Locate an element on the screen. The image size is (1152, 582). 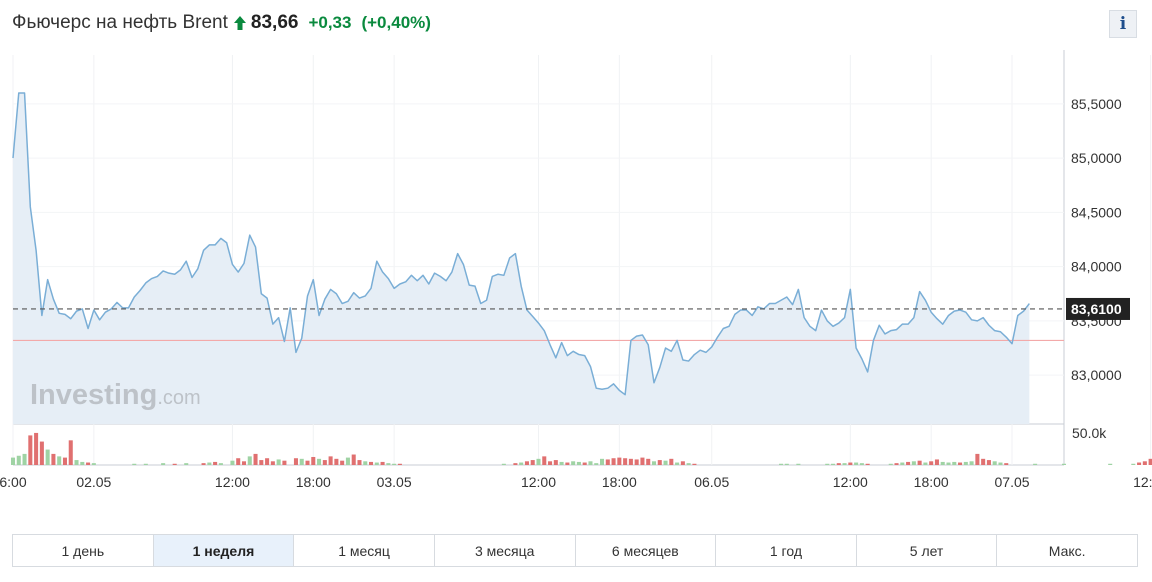
last-price: 83,66 is located at coordinates (274, 22).